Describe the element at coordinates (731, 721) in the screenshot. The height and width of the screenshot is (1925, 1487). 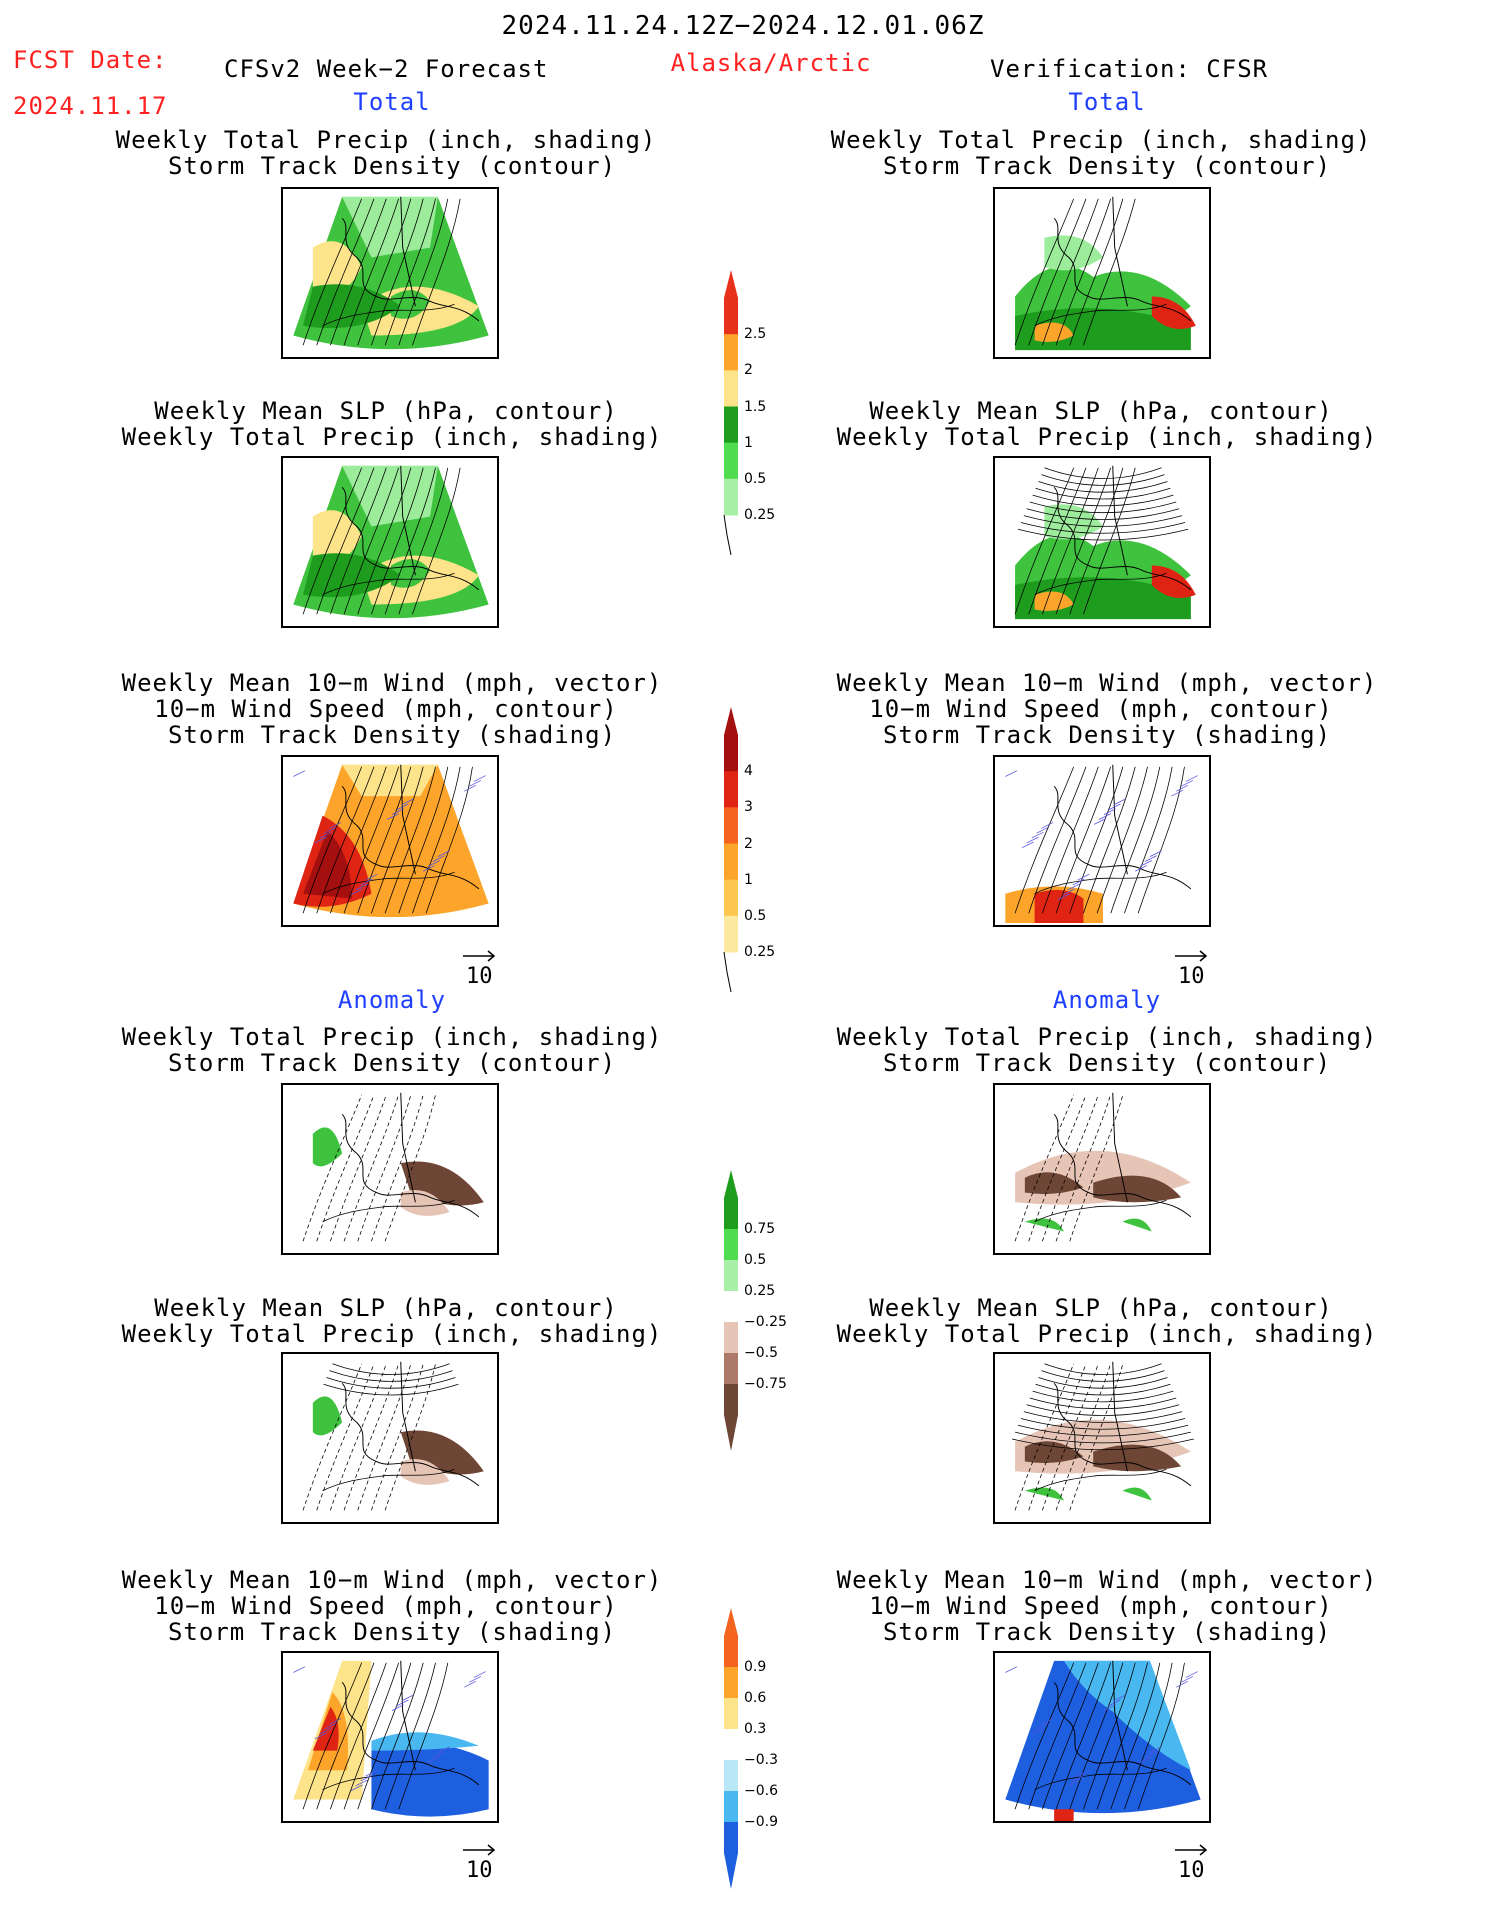
I see `colorbar-top-arrow` at that location.